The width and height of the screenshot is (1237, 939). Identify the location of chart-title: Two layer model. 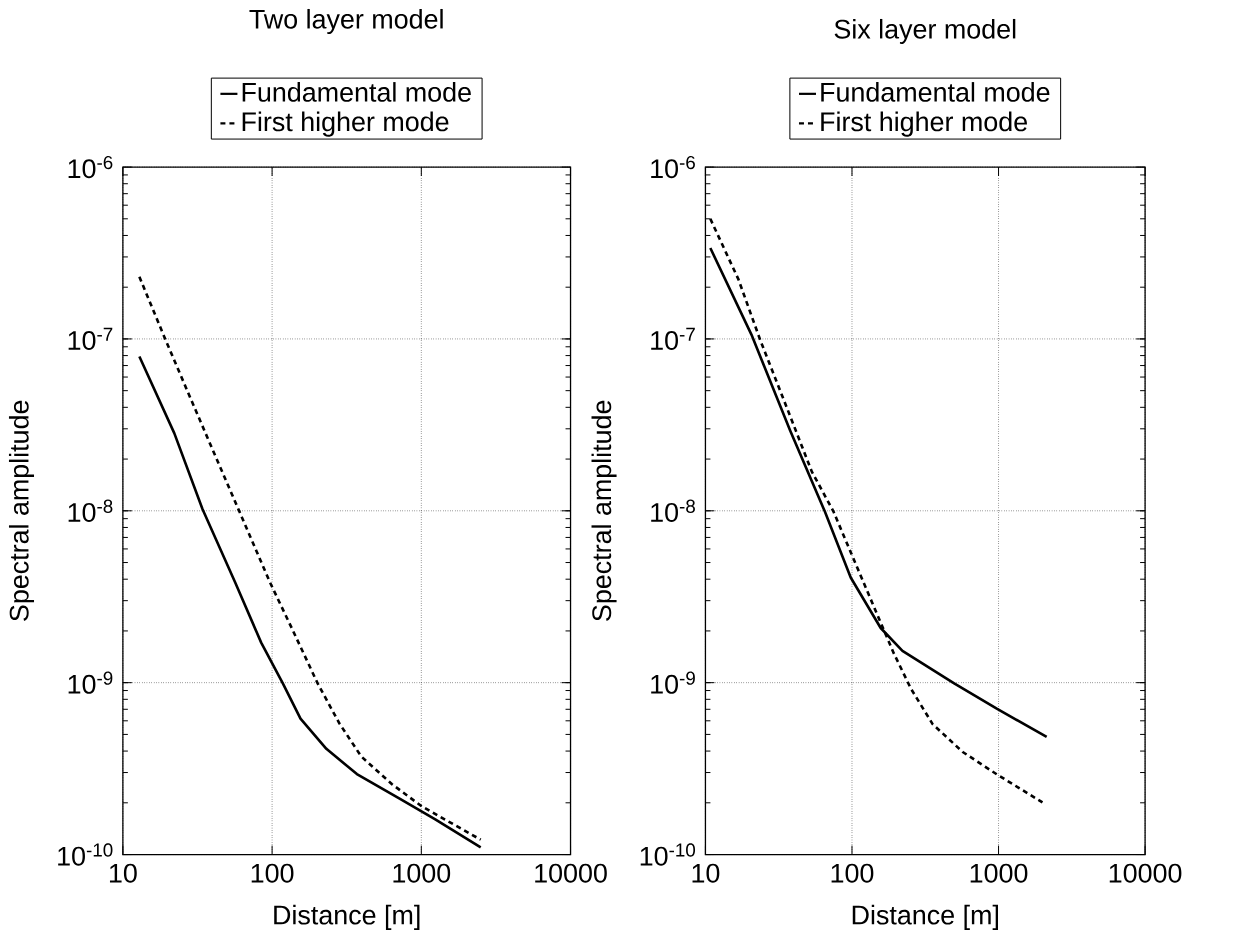
(346, 22).